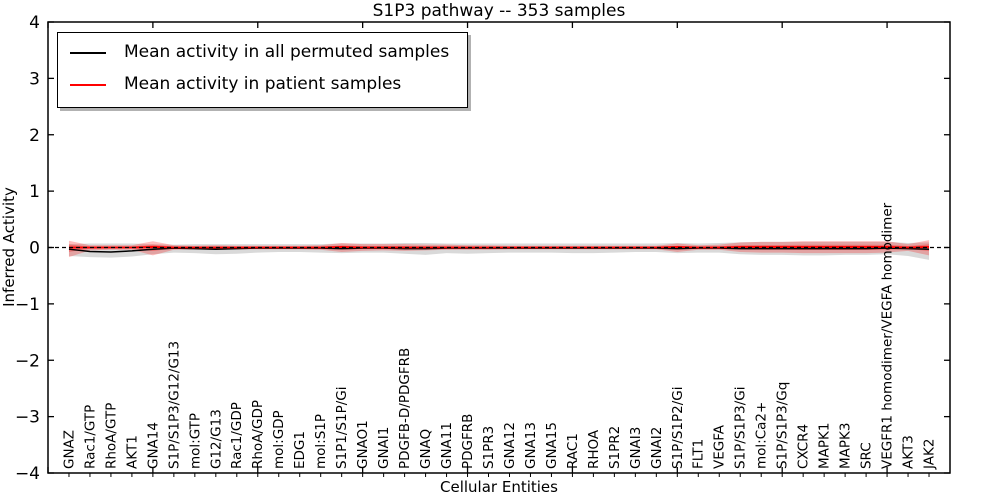 This screenshot has width=1000, height=500. What do you see at coordinates (27, 361) in the screenshot?
I see `y-tick-label: −2` at bounding box center [27, 361].